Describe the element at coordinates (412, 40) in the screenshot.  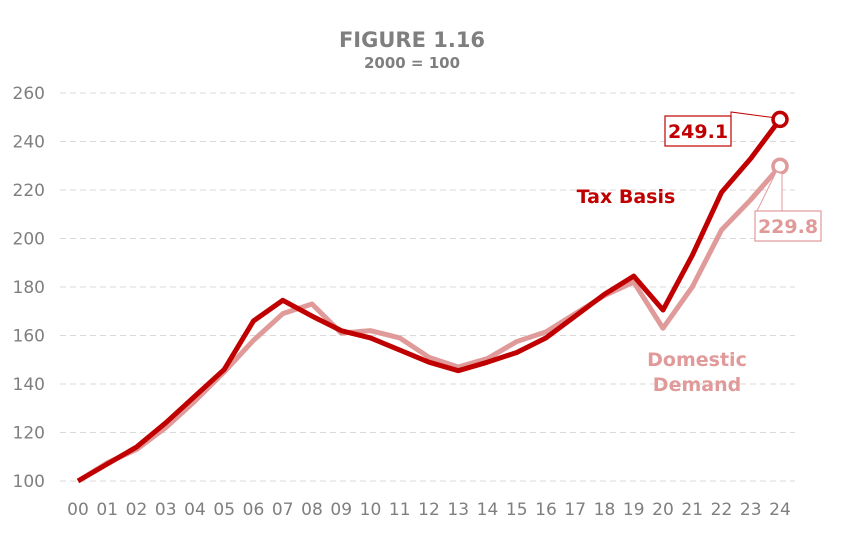
I see `chart-title: FIGURE 1.16` at that location.